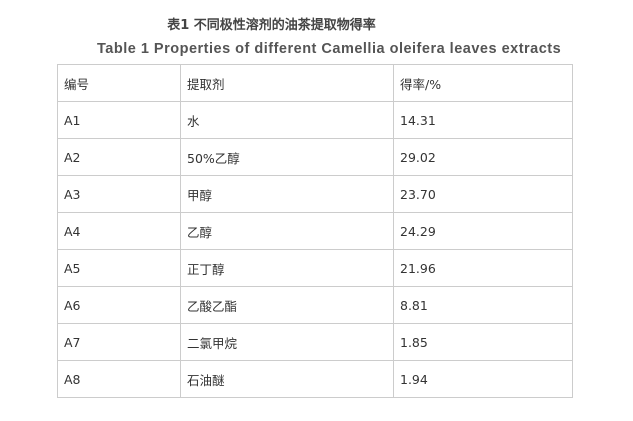  What do you see at coordinates (483, 194) in the screenshot?
I see `table-cell: 23.70` at bounding box center [483, 194].